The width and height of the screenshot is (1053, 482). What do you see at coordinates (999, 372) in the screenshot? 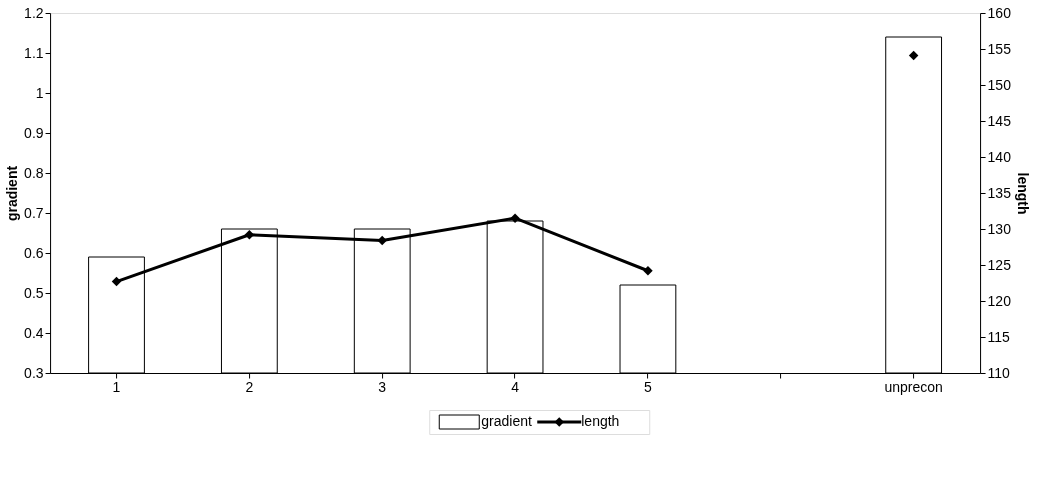
I see `y2-tick-label: 110` at bounding box center [999, 372].